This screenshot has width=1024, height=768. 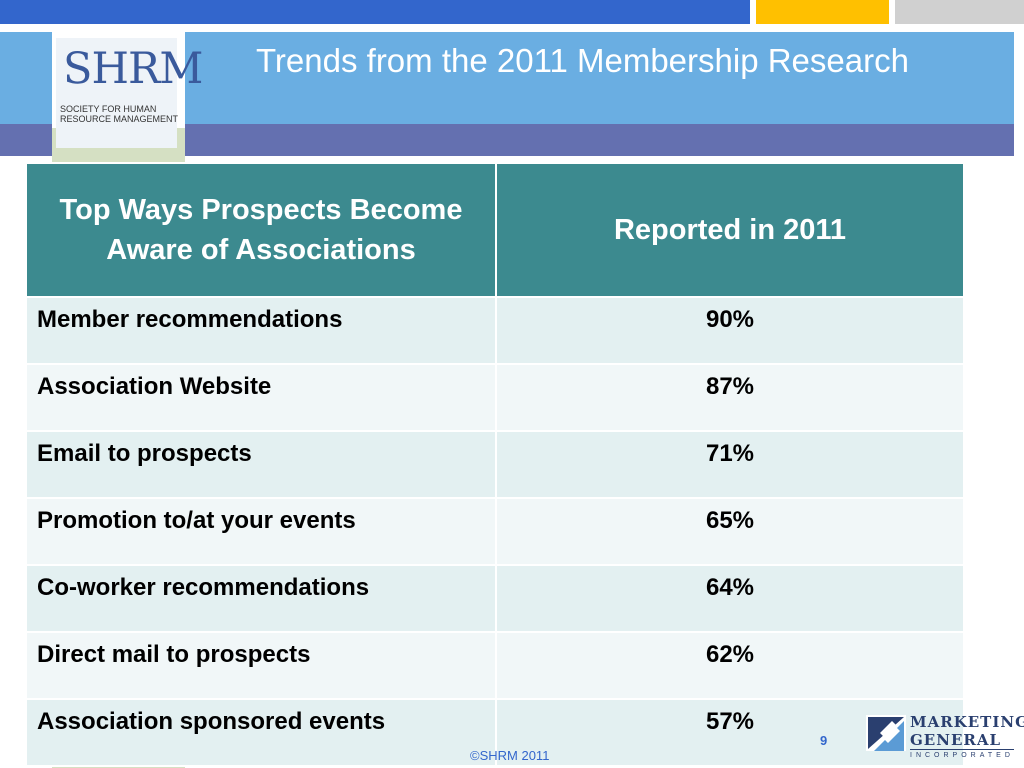 I want to click on row-label: Association Website, so click(x=261, y=397).